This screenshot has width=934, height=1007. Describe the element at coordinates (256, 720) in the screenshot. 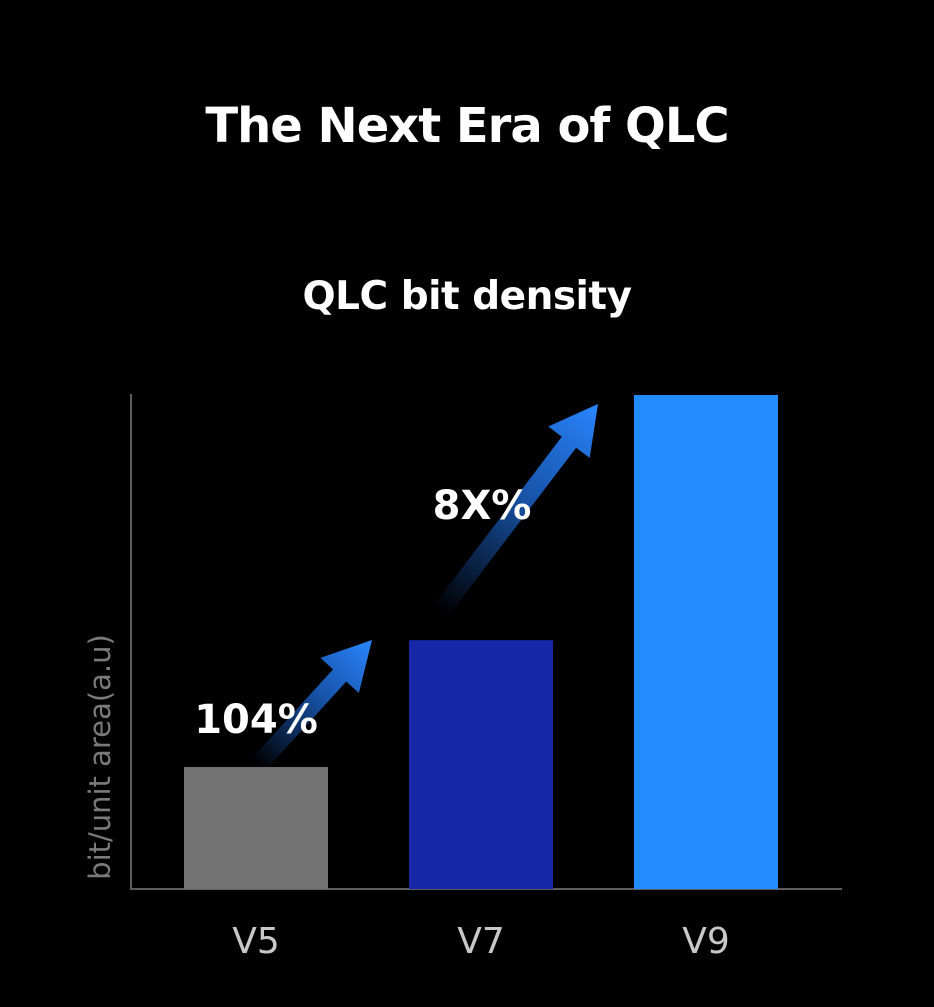

I see `growth-annotation: 104%` at that location.